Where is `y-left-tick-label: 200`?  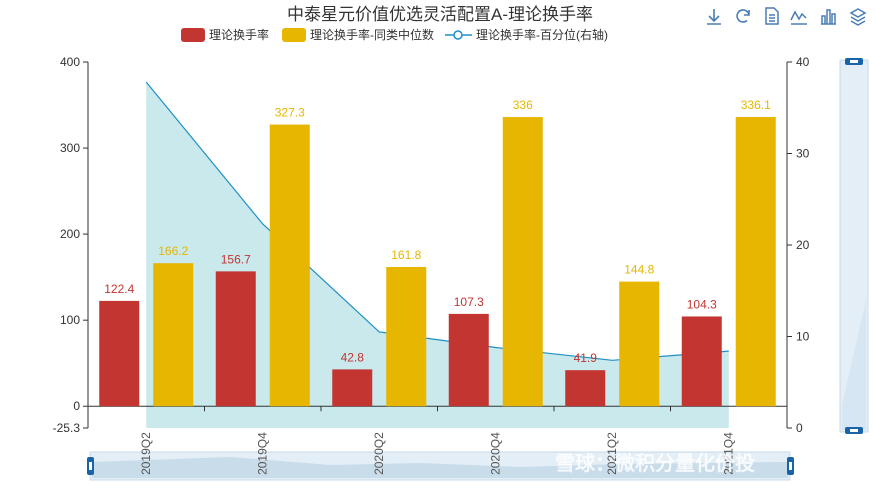
y-left-tick-label: 200 is located at coordinates (70, 234).